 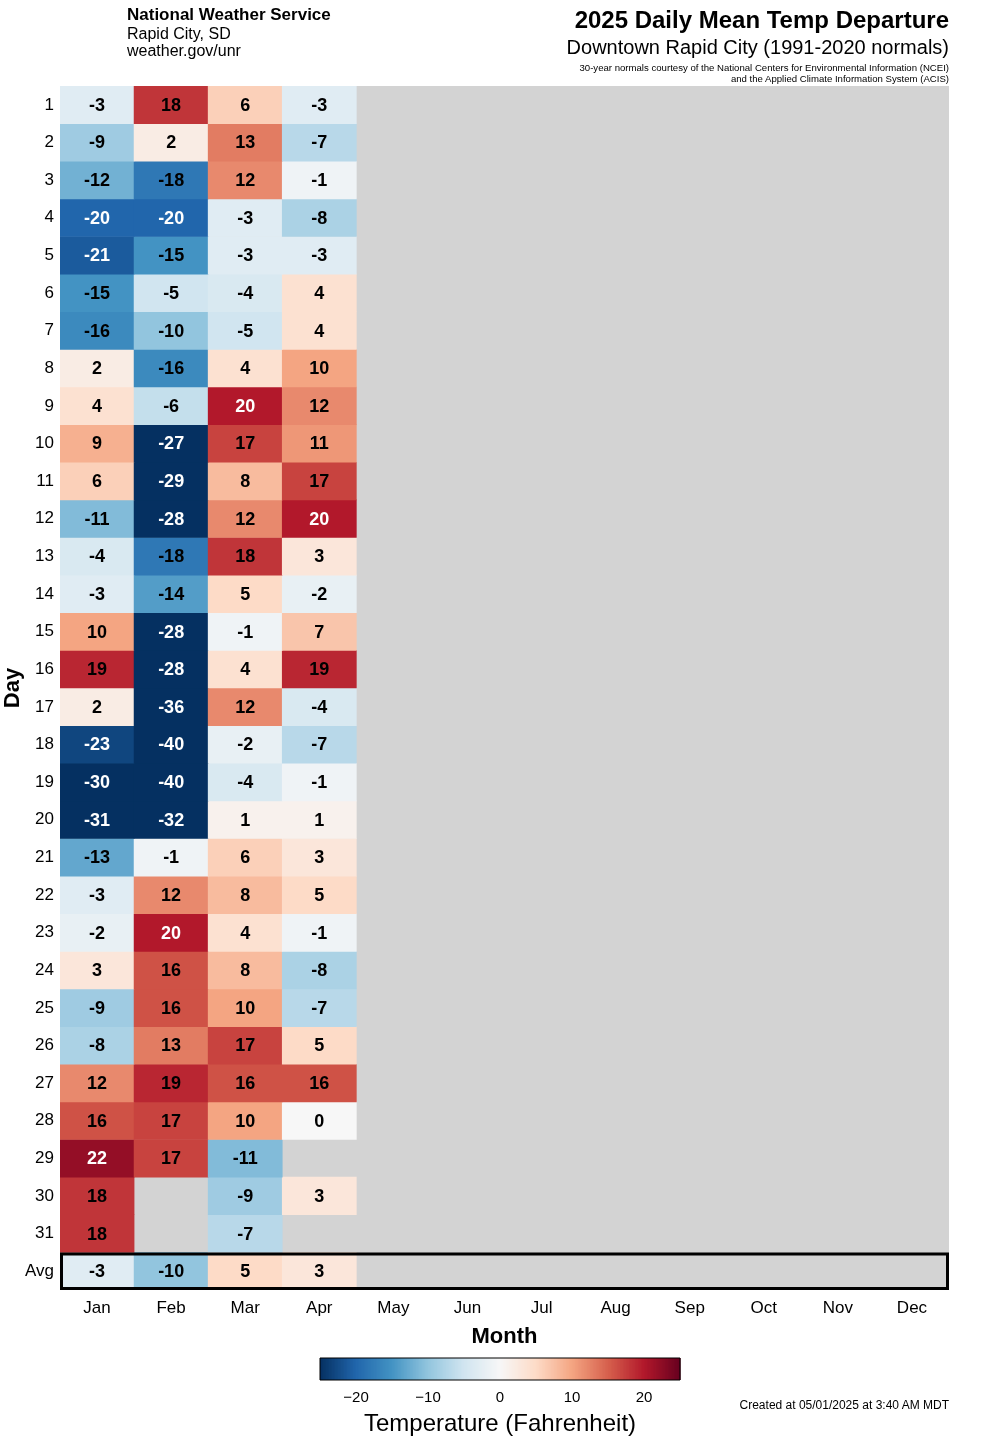 I want to click on data-label: -8, so click(x=97, y=1045).